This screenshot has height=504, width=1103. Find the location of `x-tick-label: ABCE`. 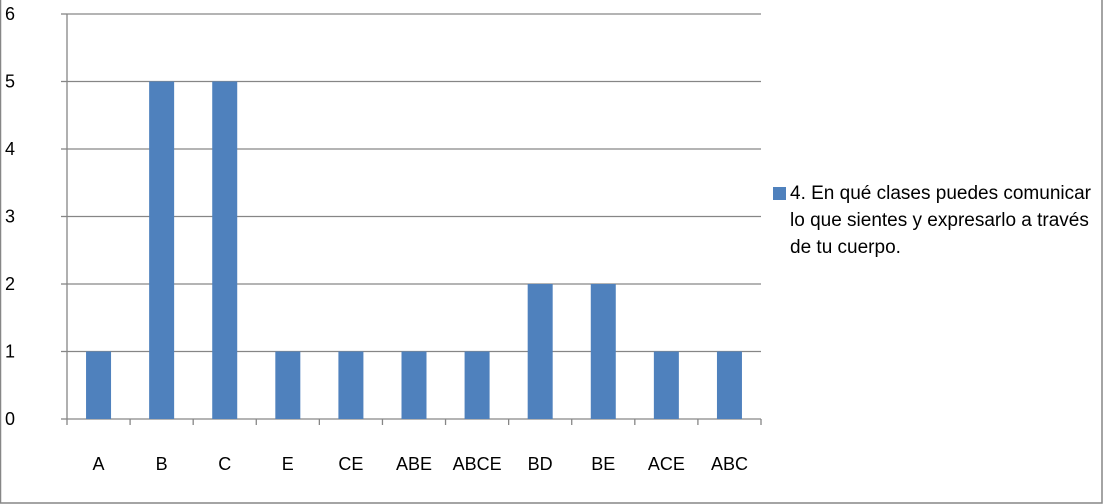

x-tick-label: ABCE is located at coordinates (477, 464).